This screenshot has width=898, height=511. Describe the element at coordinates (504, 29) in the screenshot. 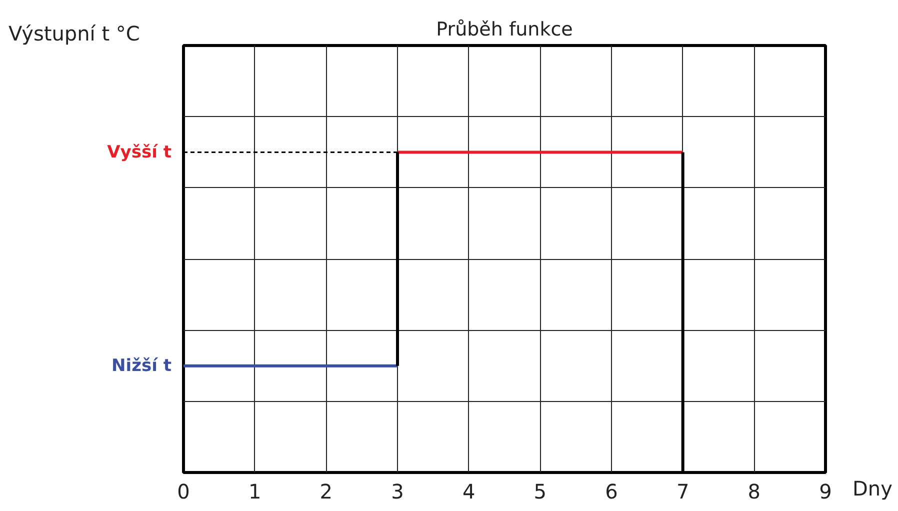

I see `chart-title: Průběh funkce` at that location.